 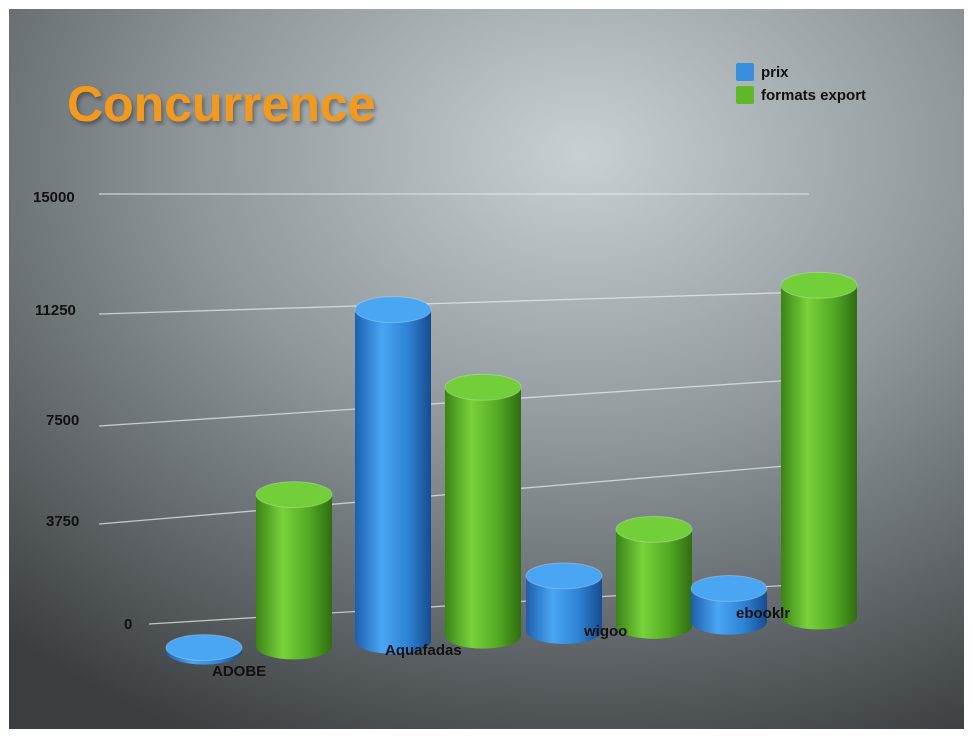 I want to click on legend-swatch-prix, so click(x=745, y=72).